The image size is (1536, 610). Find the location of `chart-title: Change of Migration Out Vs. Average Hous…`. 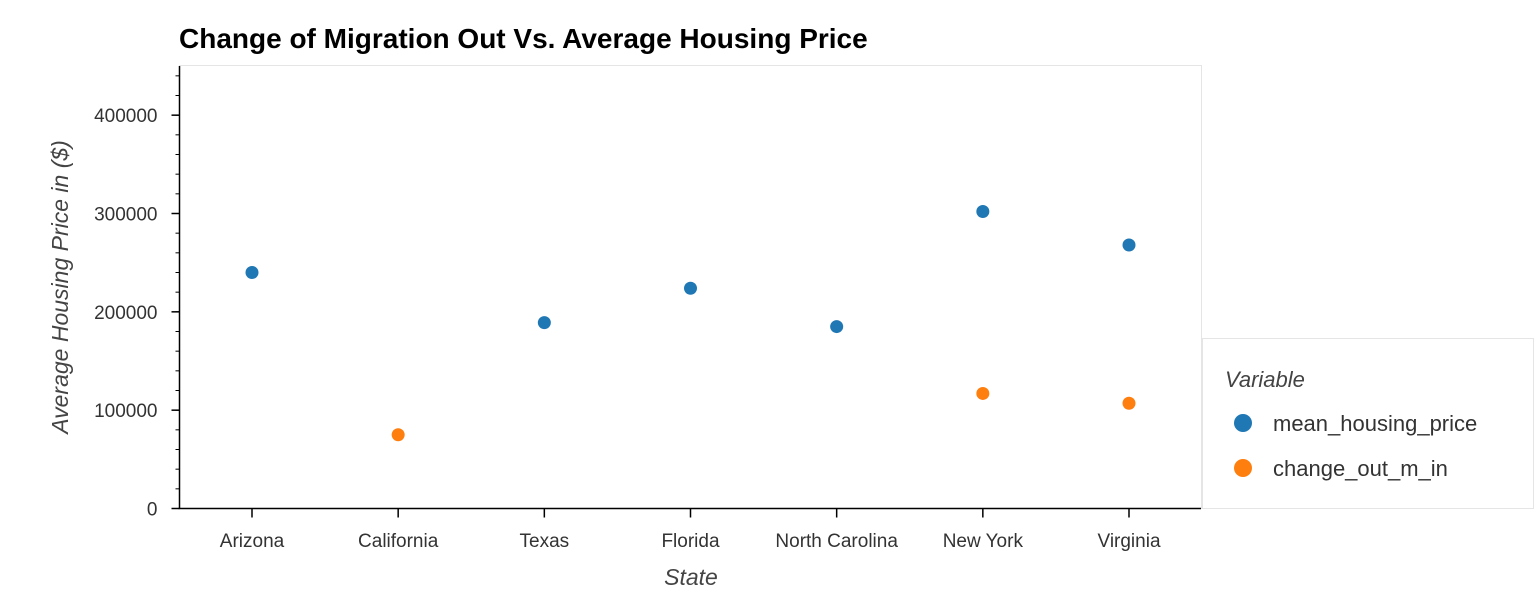

chart-title: Change of Migration Out Vs. Average Hous… is located at coordinates (523, 38).